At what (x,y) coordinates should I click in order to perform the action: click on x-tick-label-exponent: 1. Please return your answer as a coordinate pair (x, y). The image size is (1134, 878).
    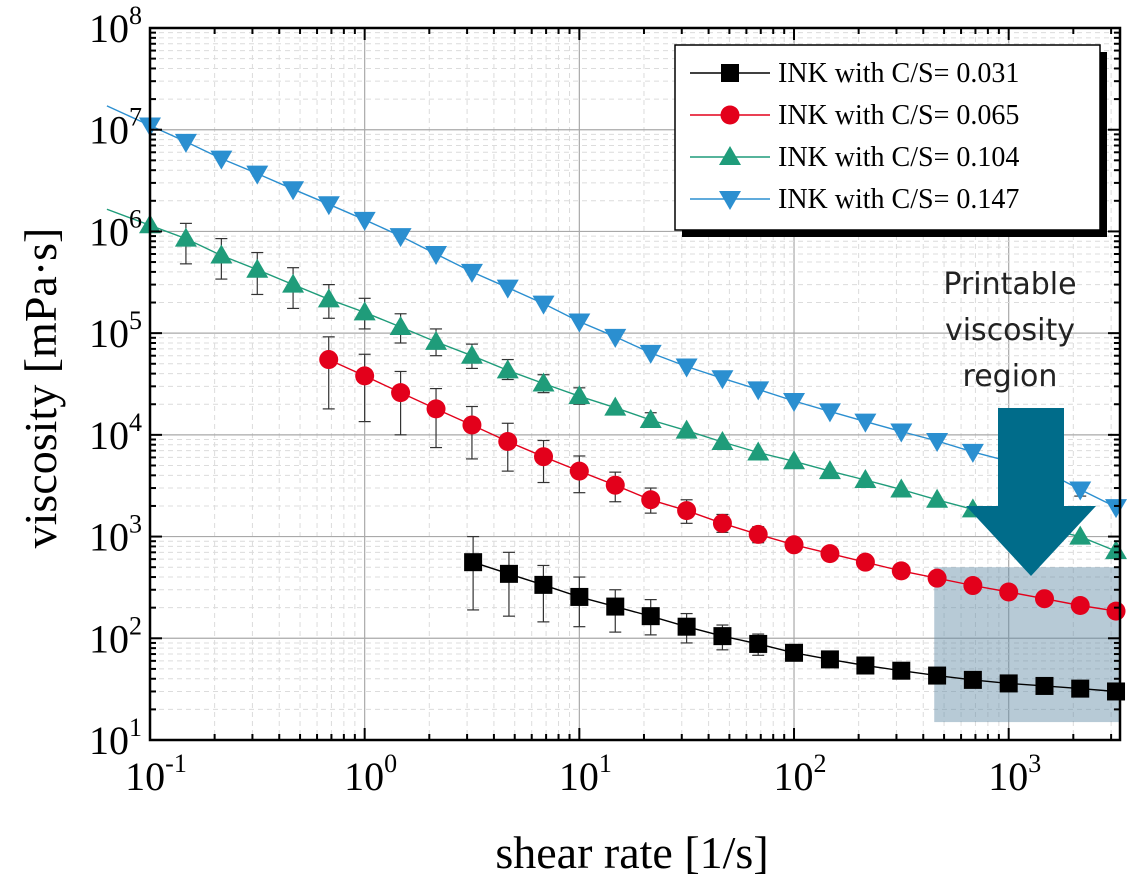
    Looking at the image, I should click on (605, 763).